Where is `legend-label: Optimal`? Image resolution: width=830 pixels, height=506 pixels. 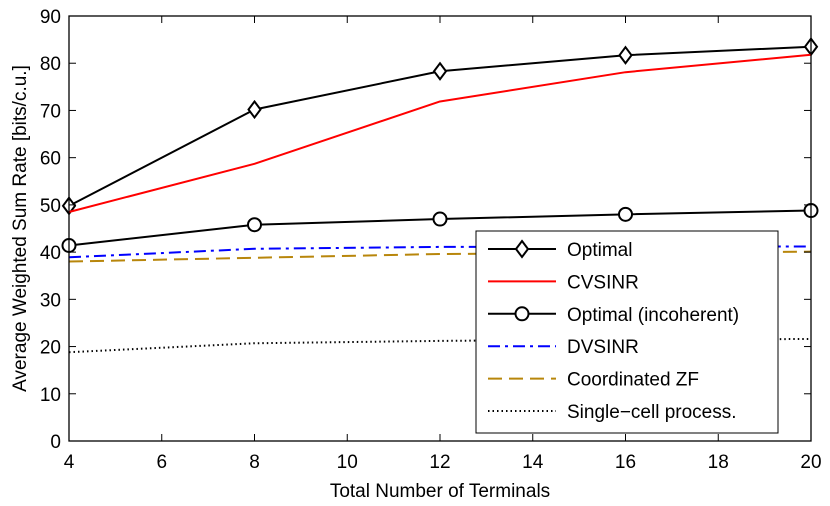 legend-label: Optimal is located at coordinates (599, 250).